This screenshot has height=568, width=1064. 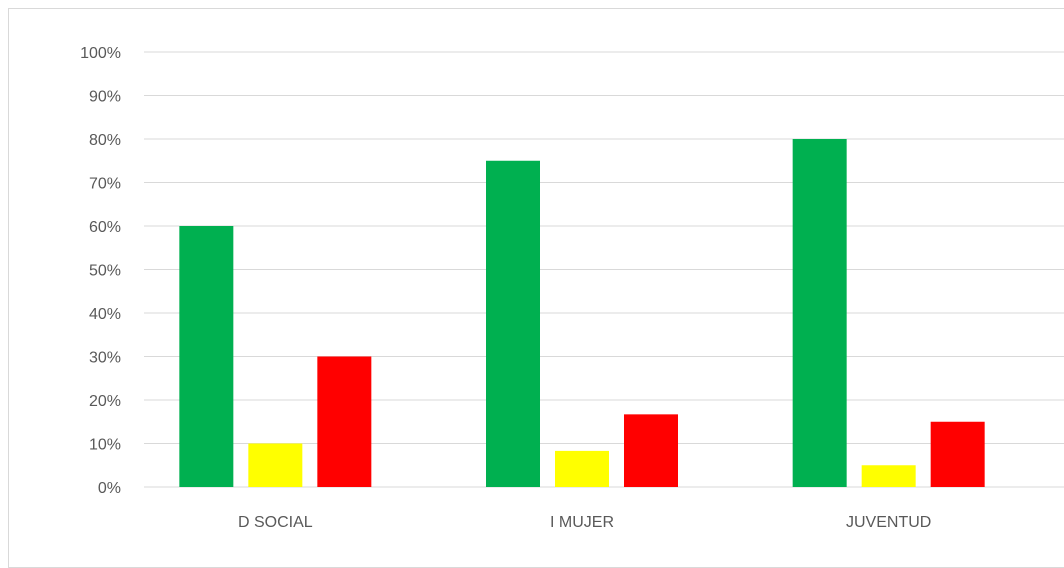 What do you see at coordinates (275, 522) in the screenshot?
I see `x-category-label: D SOCIAL` at bounding box center [275, 522].